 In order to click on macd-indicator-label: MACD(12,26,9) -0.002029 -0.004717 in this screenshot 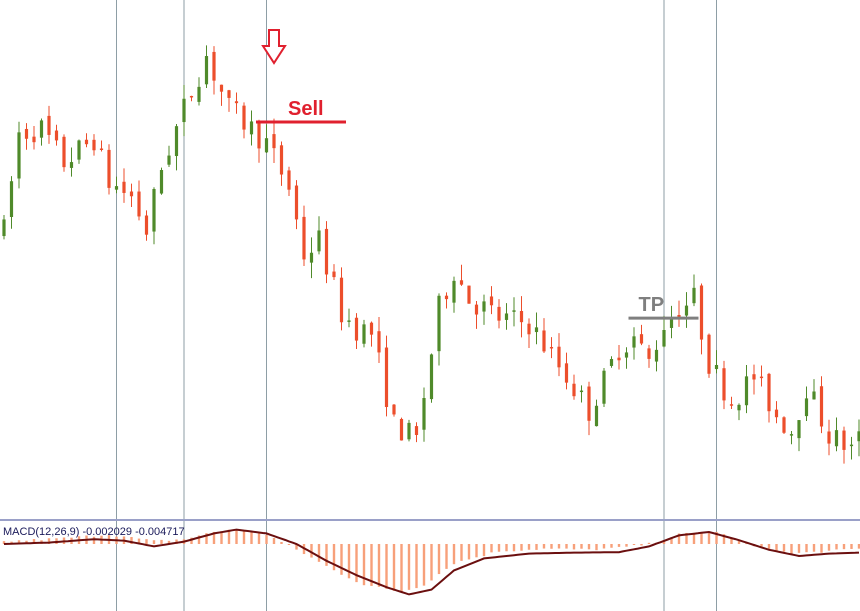, I will do `click(94, 532)`.